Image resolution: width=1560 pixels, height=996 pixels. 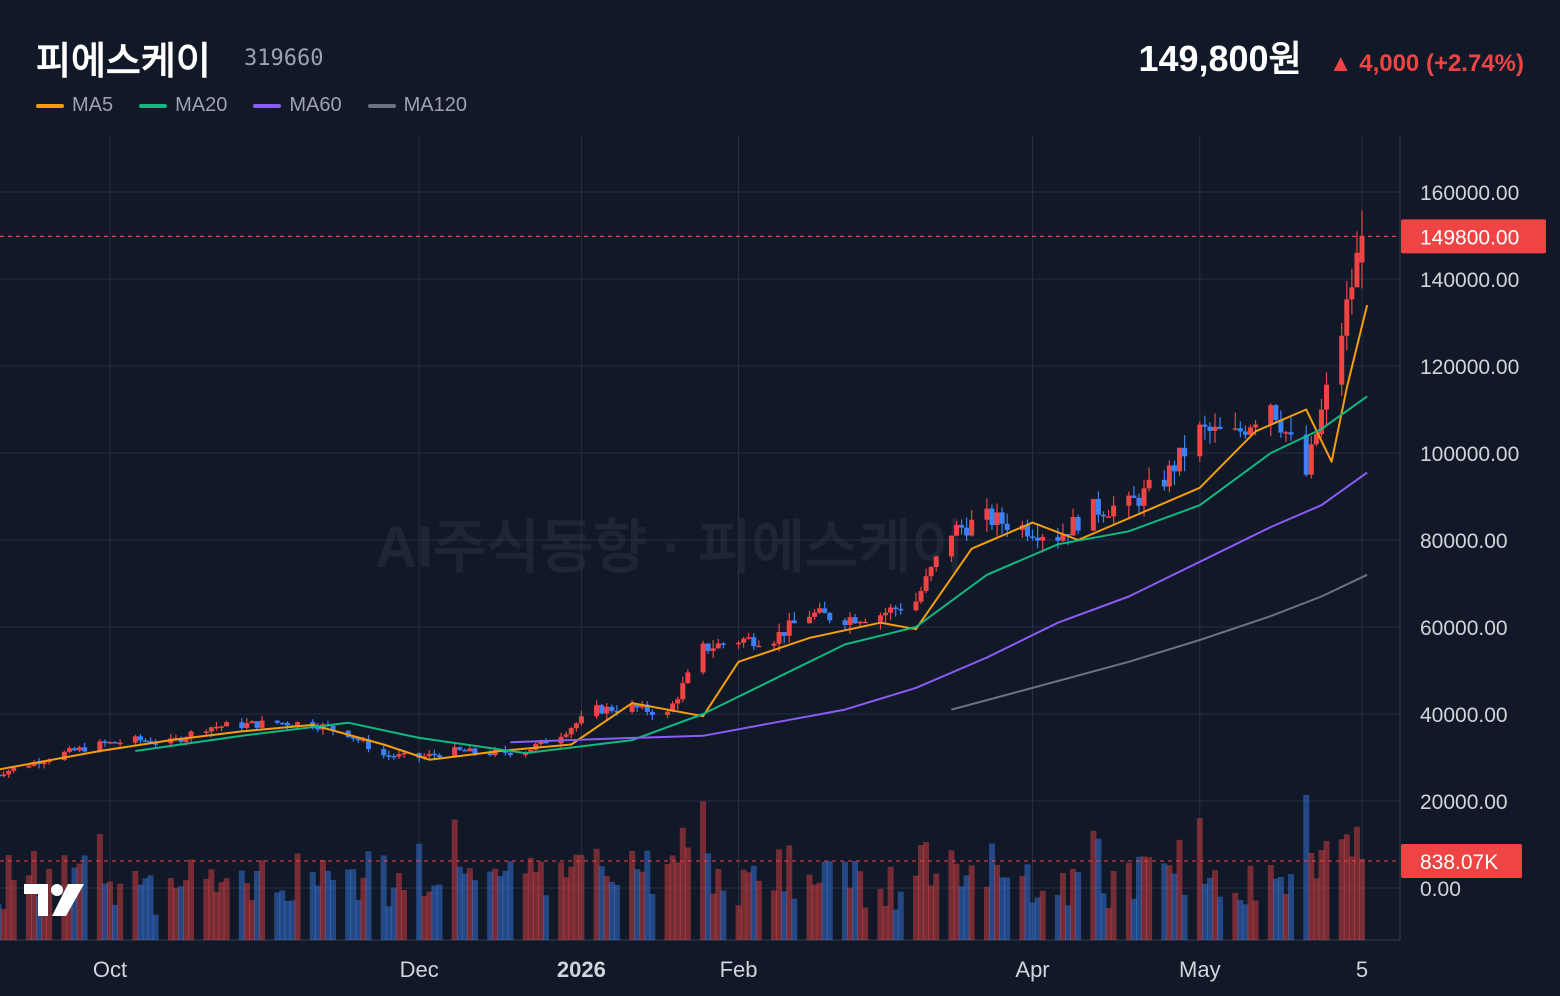 I want to click on legend-item-ma120: MA120, so click(x=417, y=105).